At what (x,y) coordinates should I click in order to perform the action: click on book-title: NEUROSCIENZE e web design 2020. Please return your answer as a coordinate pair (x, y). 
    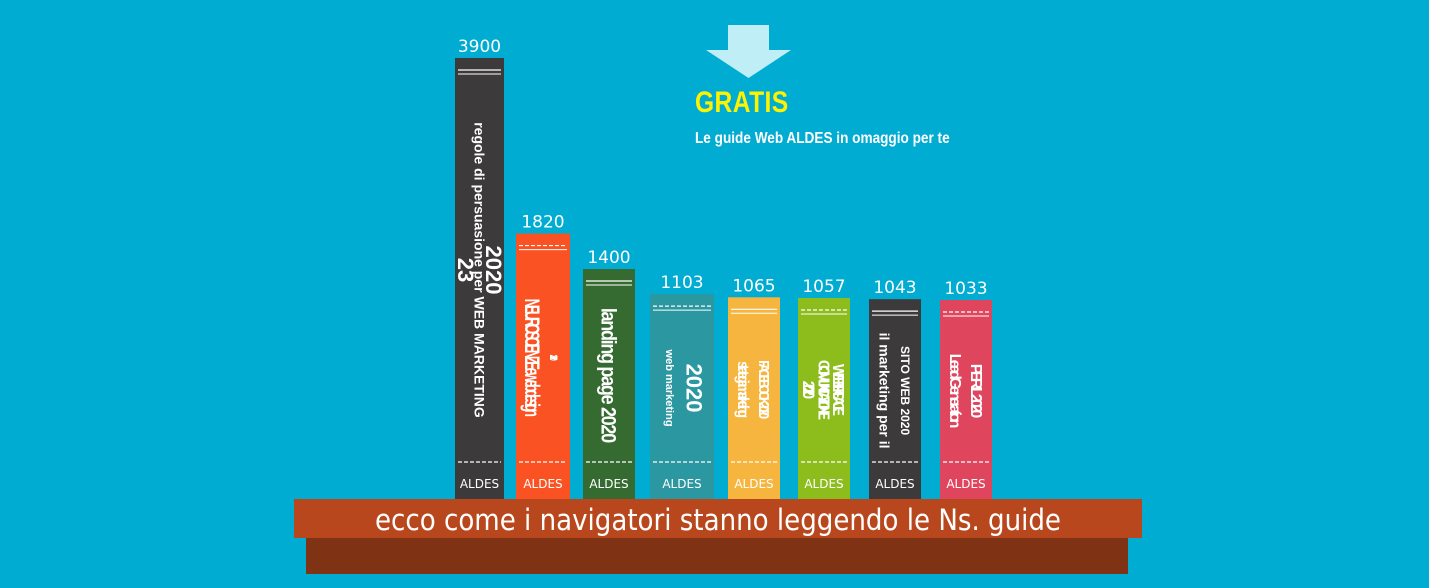
    Looking at the image, I should click on (539, 358).